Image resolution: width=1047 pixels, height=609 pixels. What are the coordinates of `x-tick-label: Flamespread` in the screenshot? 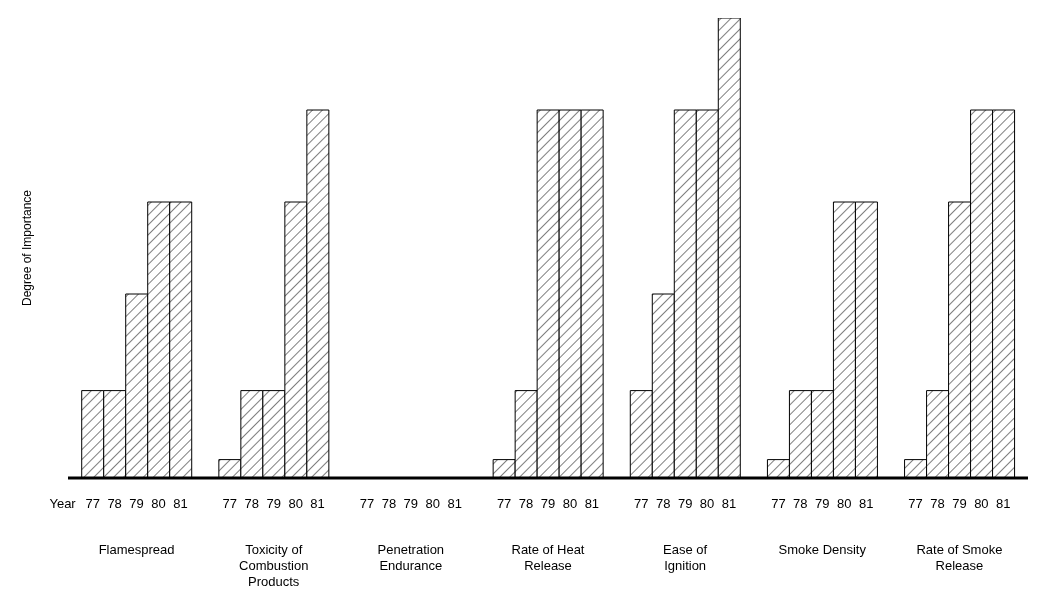 It's located at (136, 549).